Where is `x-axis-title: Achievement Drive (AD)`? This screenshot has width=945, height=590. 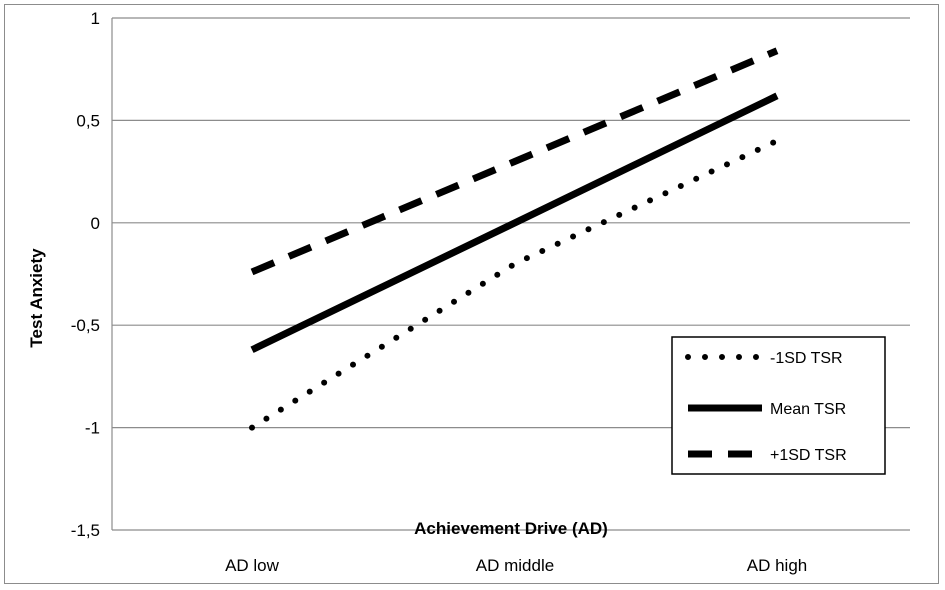
x-axis-title: Achievement Drive (AD) is located at coordinates (511, 528).